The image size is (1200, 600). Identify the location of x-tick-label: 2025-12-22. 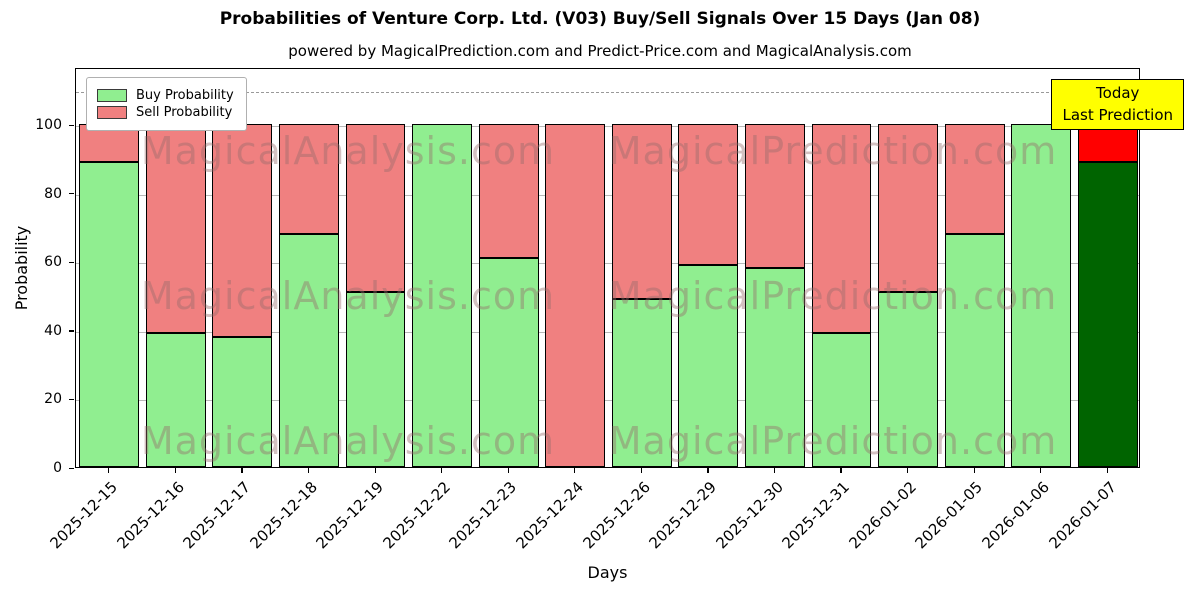
(416, 515).